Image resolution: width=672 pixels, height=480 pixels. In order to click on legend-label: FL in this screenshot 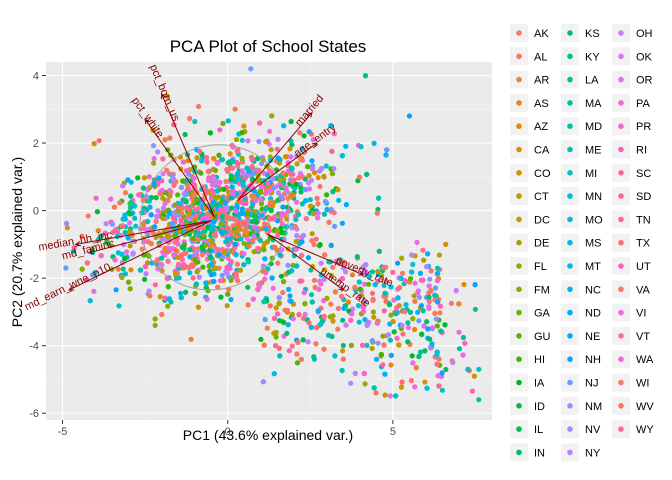, I will do `click(540, 267)`.